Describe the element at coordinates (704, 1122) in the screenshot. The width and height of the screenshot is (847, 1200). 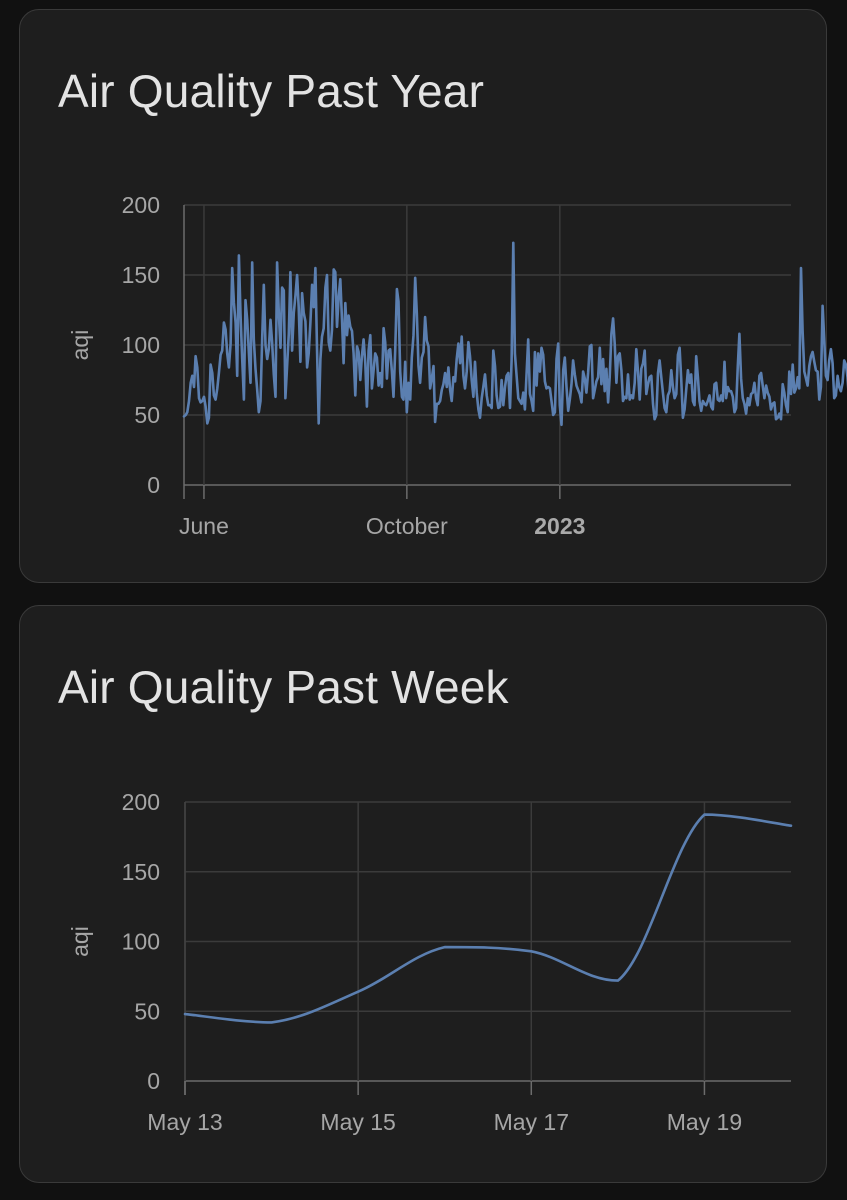
I see `x-tick-label: May 19` at that location.